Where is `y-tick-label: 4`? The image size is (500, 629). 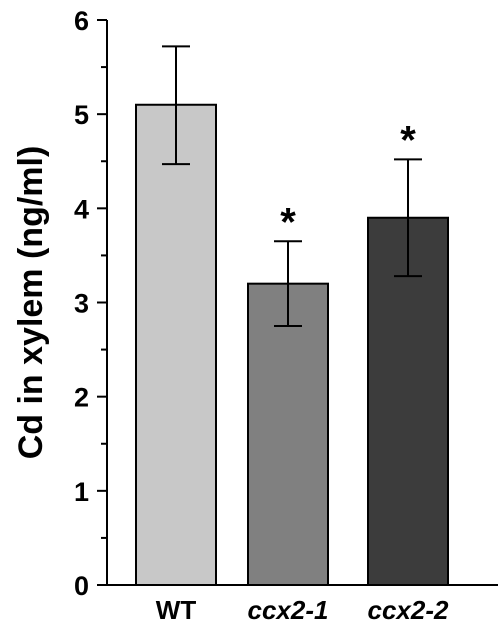 y-tick-label: 4 is located at coordinates (81, 209).